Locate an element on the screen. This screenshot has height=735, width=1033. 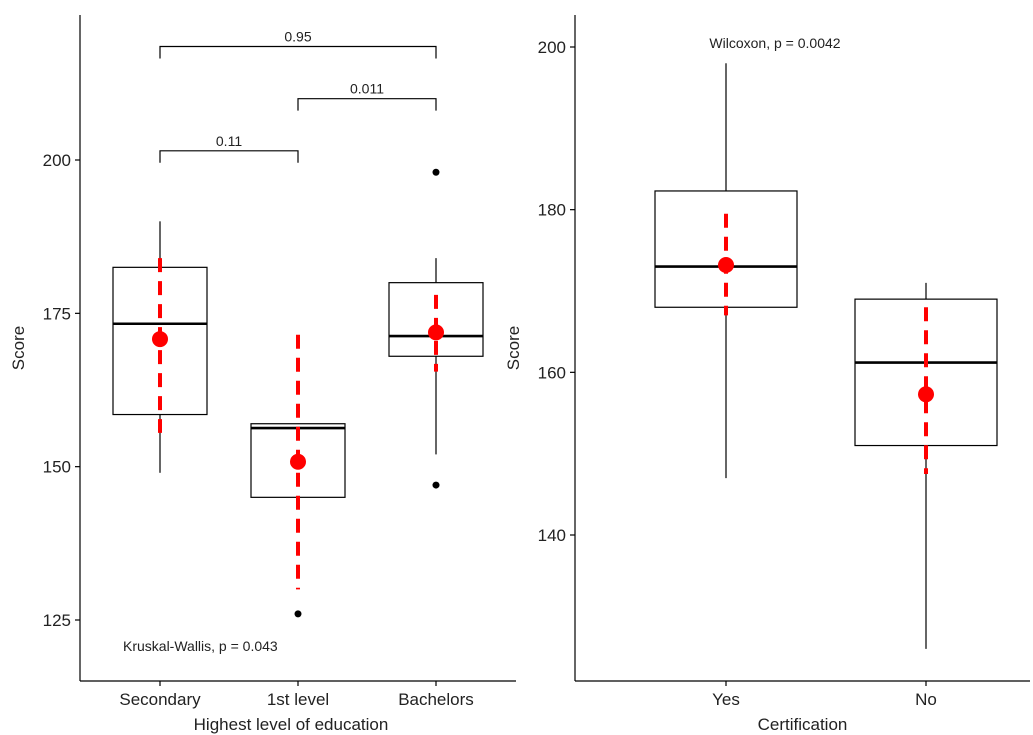
y-tick-label: 175 is located at coordinates (57, 313).